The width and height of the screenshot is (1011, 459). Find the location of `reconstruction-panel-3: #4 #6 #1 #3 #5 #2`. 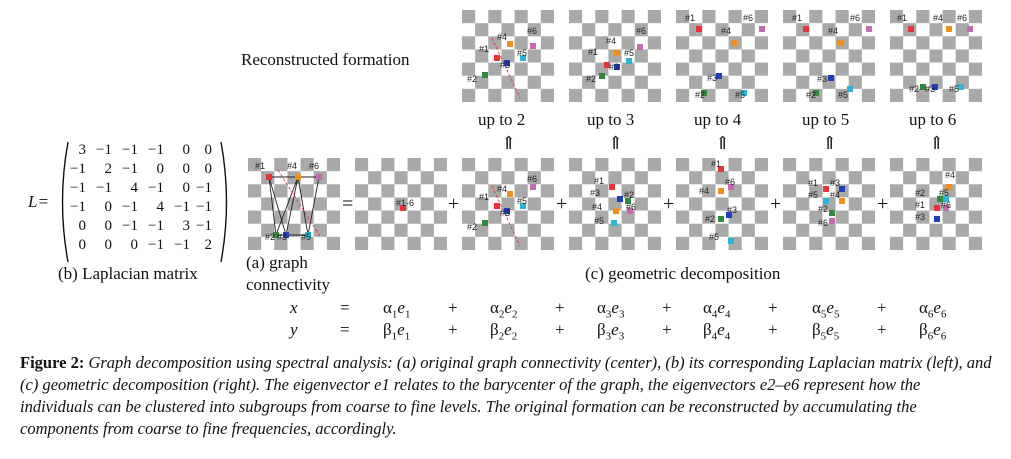

reconstruction-panel-3: #4 #6 #1 #3 #5 #2 is located at coordinates (615, 56).